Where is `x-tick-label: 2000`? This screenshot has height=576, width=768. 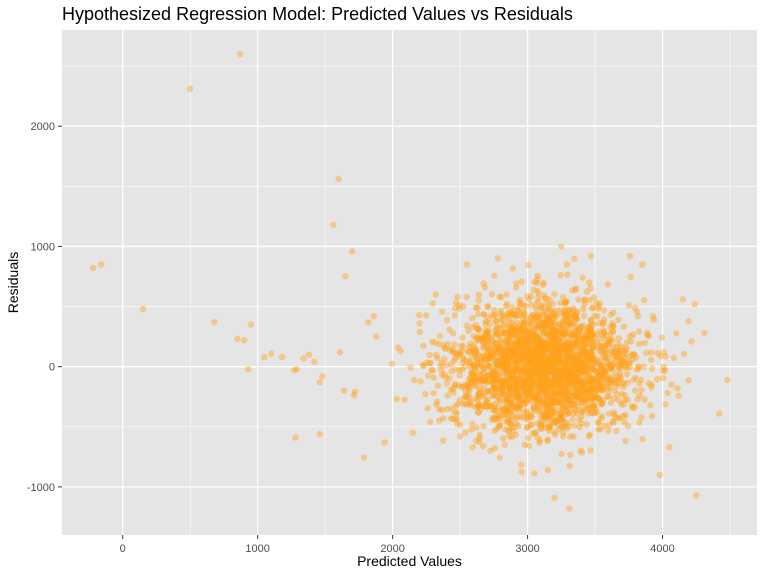
x-tick-label: 2000 is located at coordinates (392, 549).